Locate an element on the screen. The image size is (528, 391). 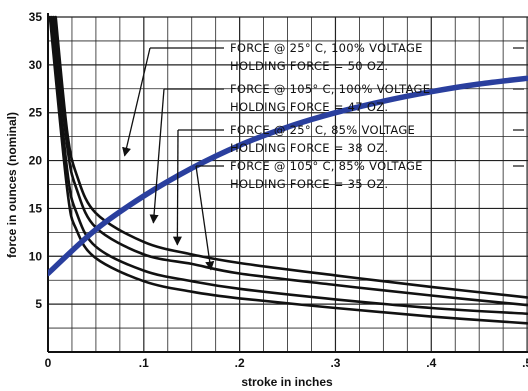
x-tick-label: .5 is located at coordinates (525, 363).